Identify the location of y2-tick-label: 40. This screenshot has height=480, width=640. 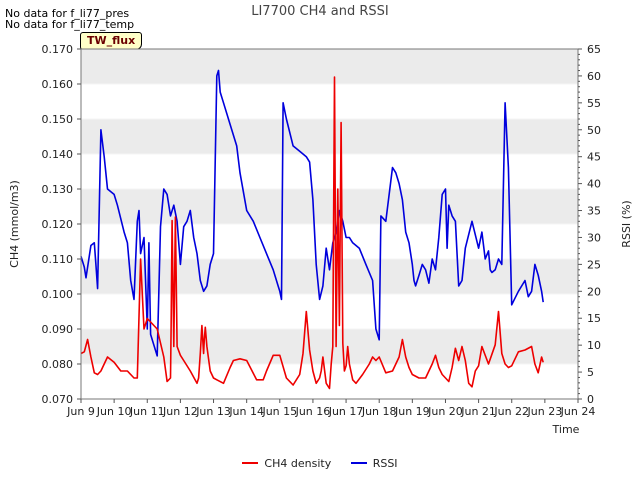
(594, 184).